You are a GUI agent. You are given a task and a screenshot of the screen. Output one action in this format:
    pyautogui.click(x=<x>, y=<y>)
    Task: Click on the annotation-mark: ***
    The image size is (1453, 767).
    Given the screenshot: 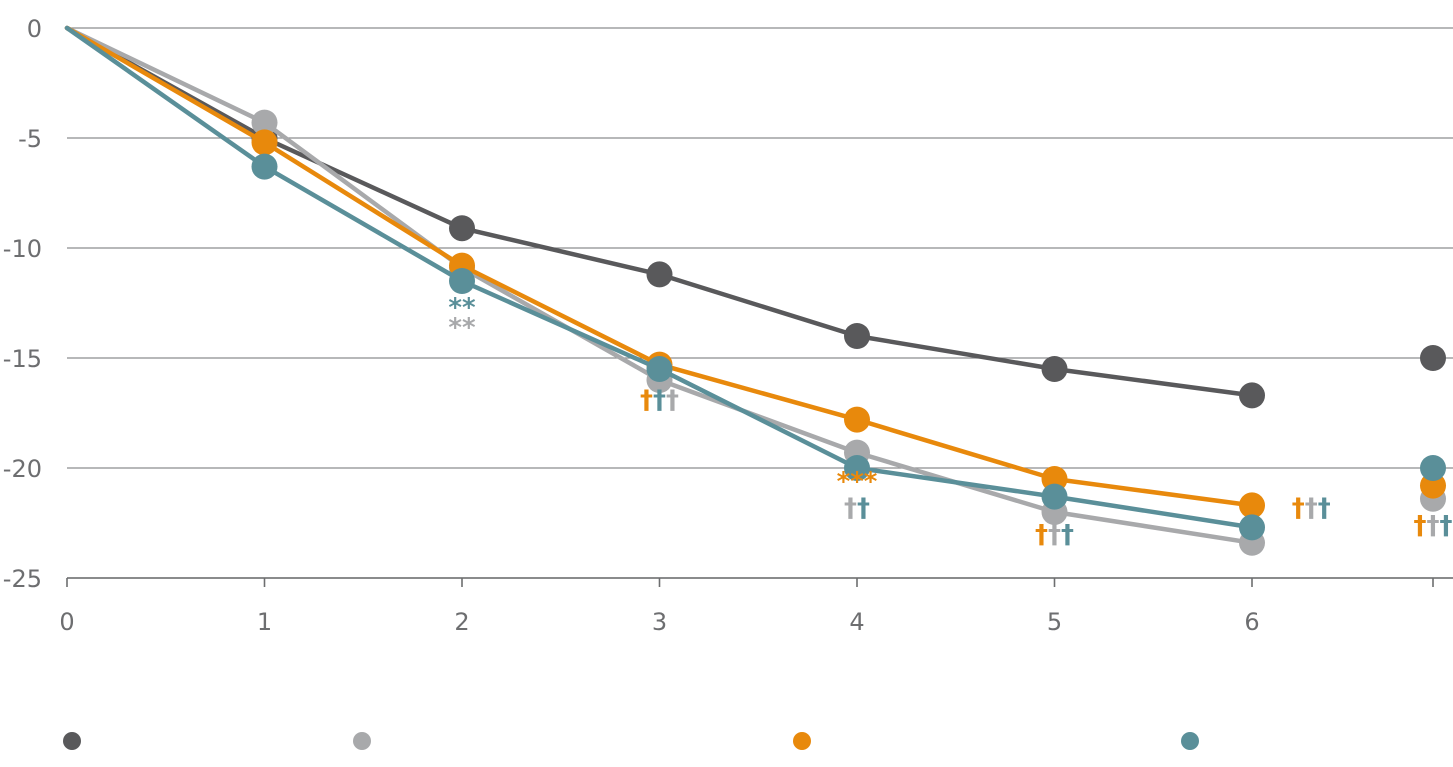 What is the action you would take?
    pyautogui.click(x=857, y=482)
    